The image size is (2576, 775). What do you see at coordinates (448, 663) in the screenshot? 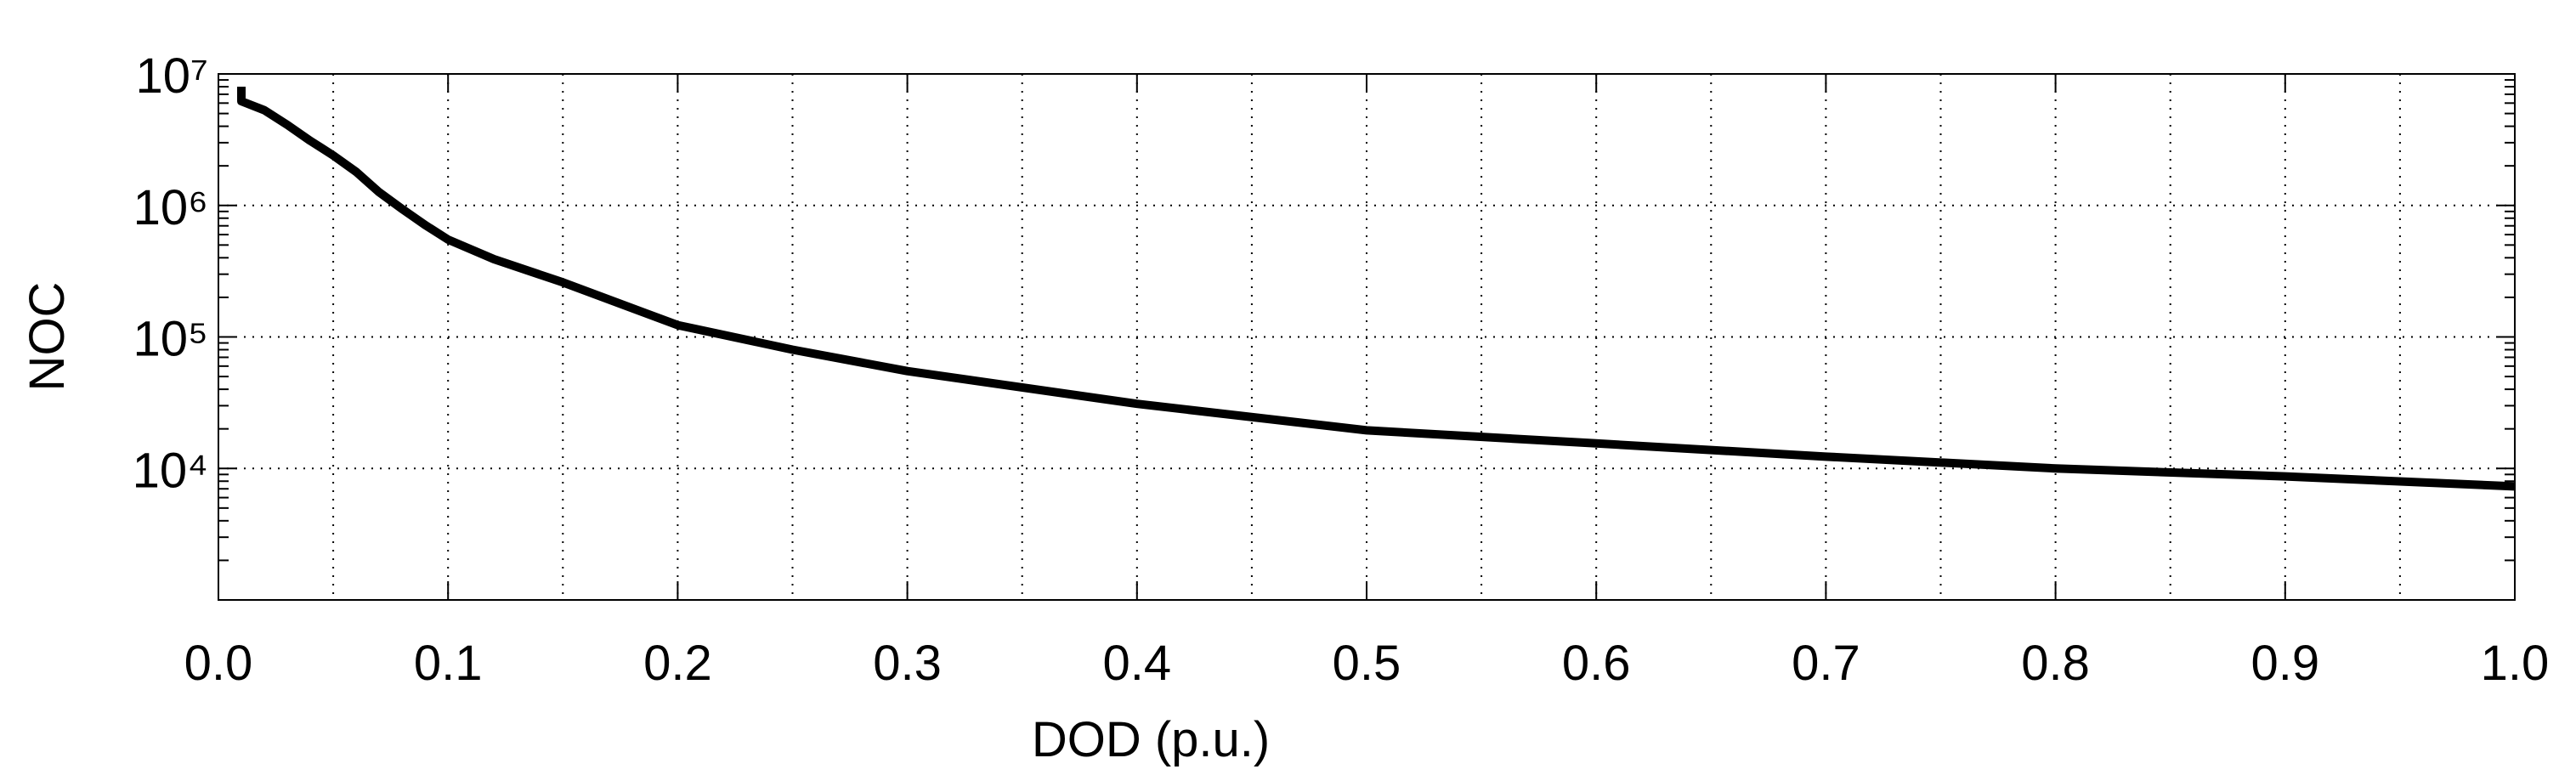
I see `x-tick-label: 0.1` at bounding box center [448, 663].